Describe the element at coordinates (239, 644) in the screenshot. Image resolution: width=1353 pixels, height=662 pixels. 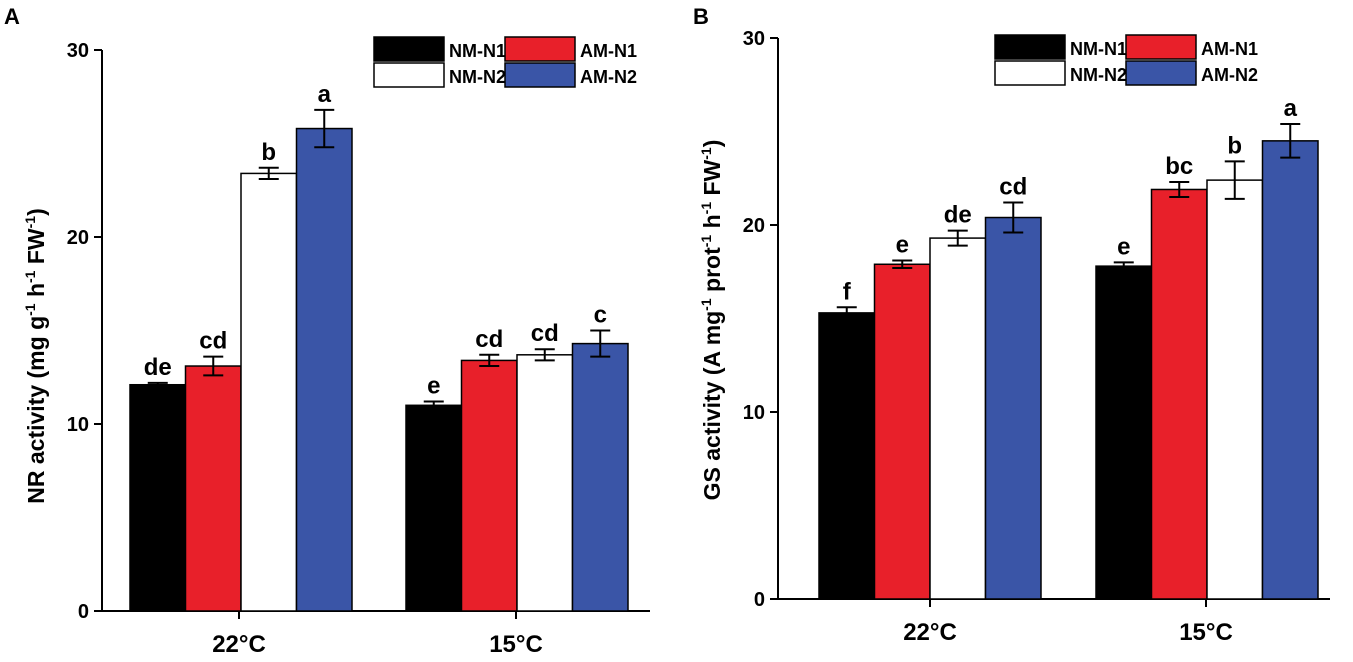
I see `x-category-label-a: 22°C` at that location.